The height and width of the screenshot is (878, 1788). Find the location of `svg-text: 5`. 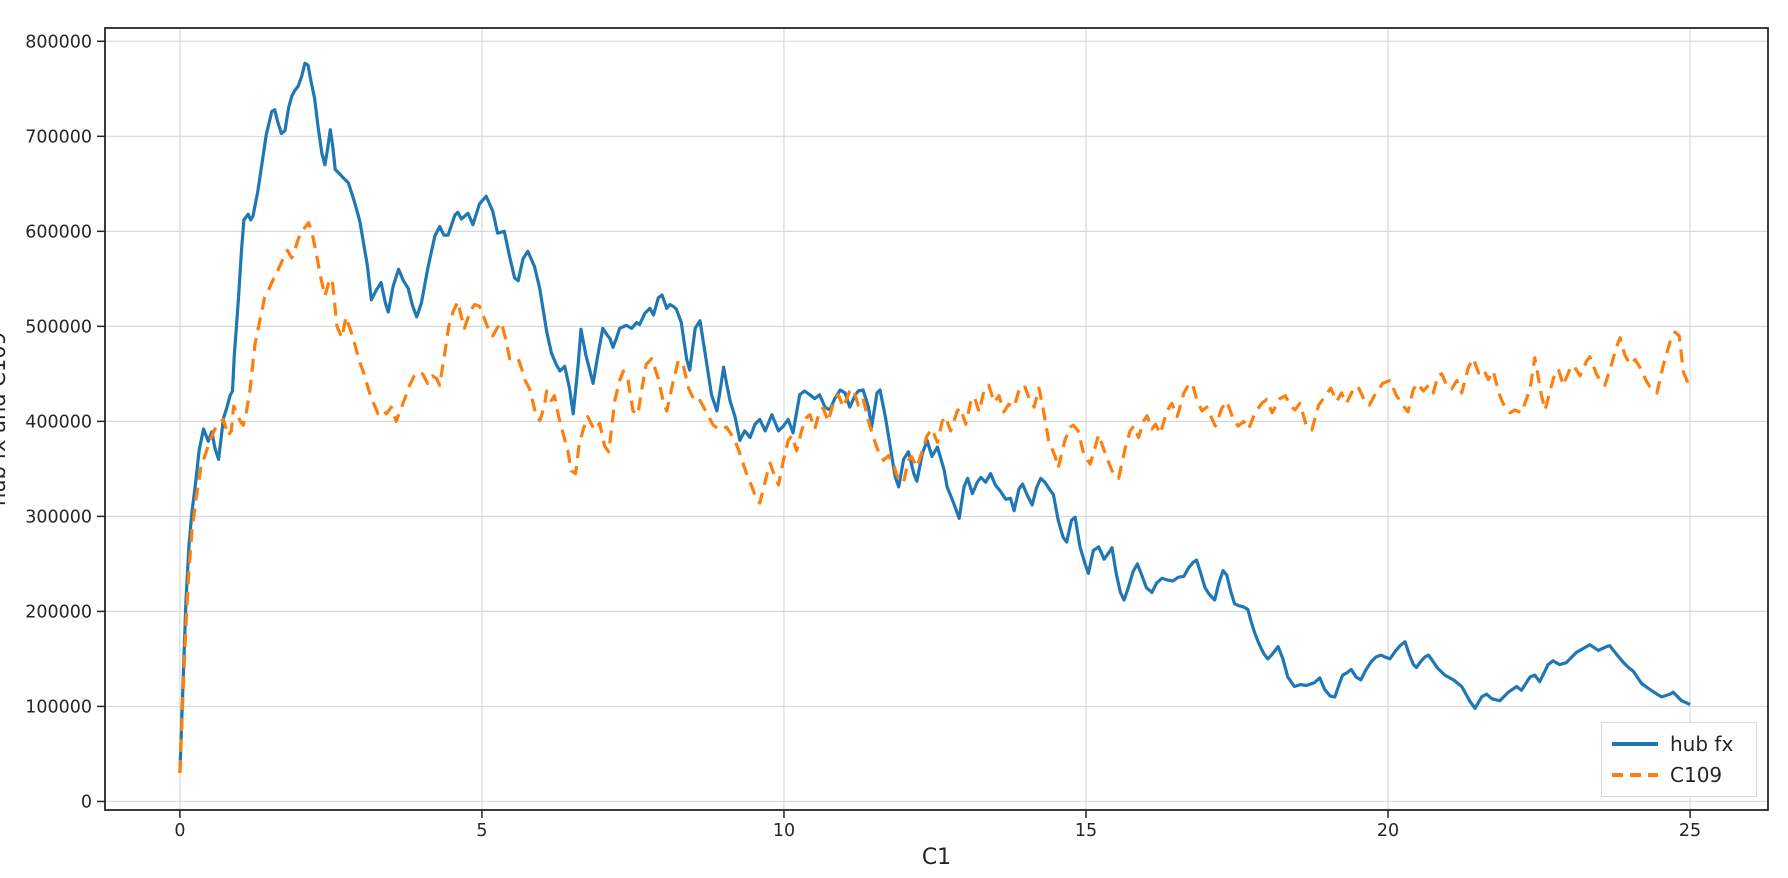

svg-text: 5 is located at coordinates (481, 831).